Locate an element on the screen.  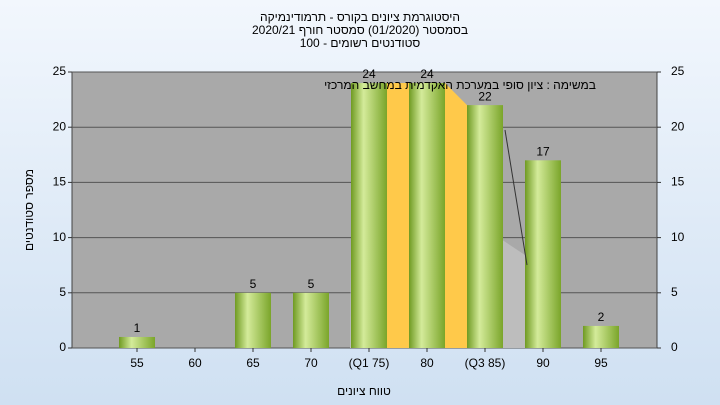
data-label: 17 is located at coordinates (543, 151).